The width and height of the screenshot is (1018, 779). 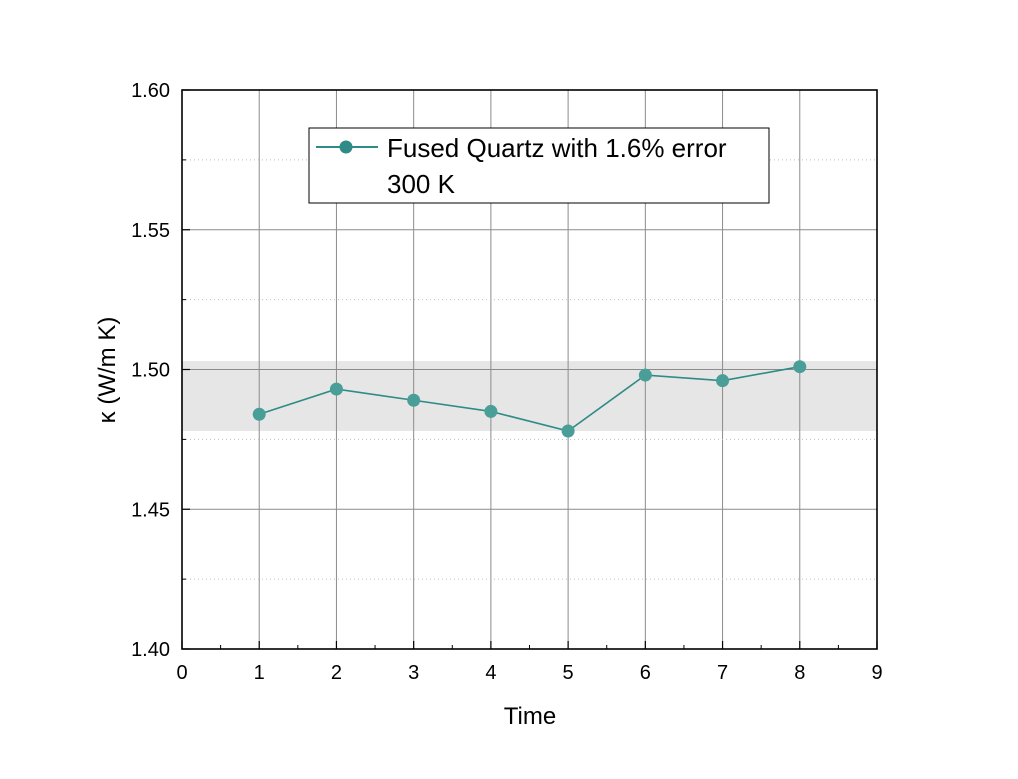 What do you see at coordinates (876, 673) in the screenshot?
I see `x-tick-label: 9` at bounding box center [876, 673].